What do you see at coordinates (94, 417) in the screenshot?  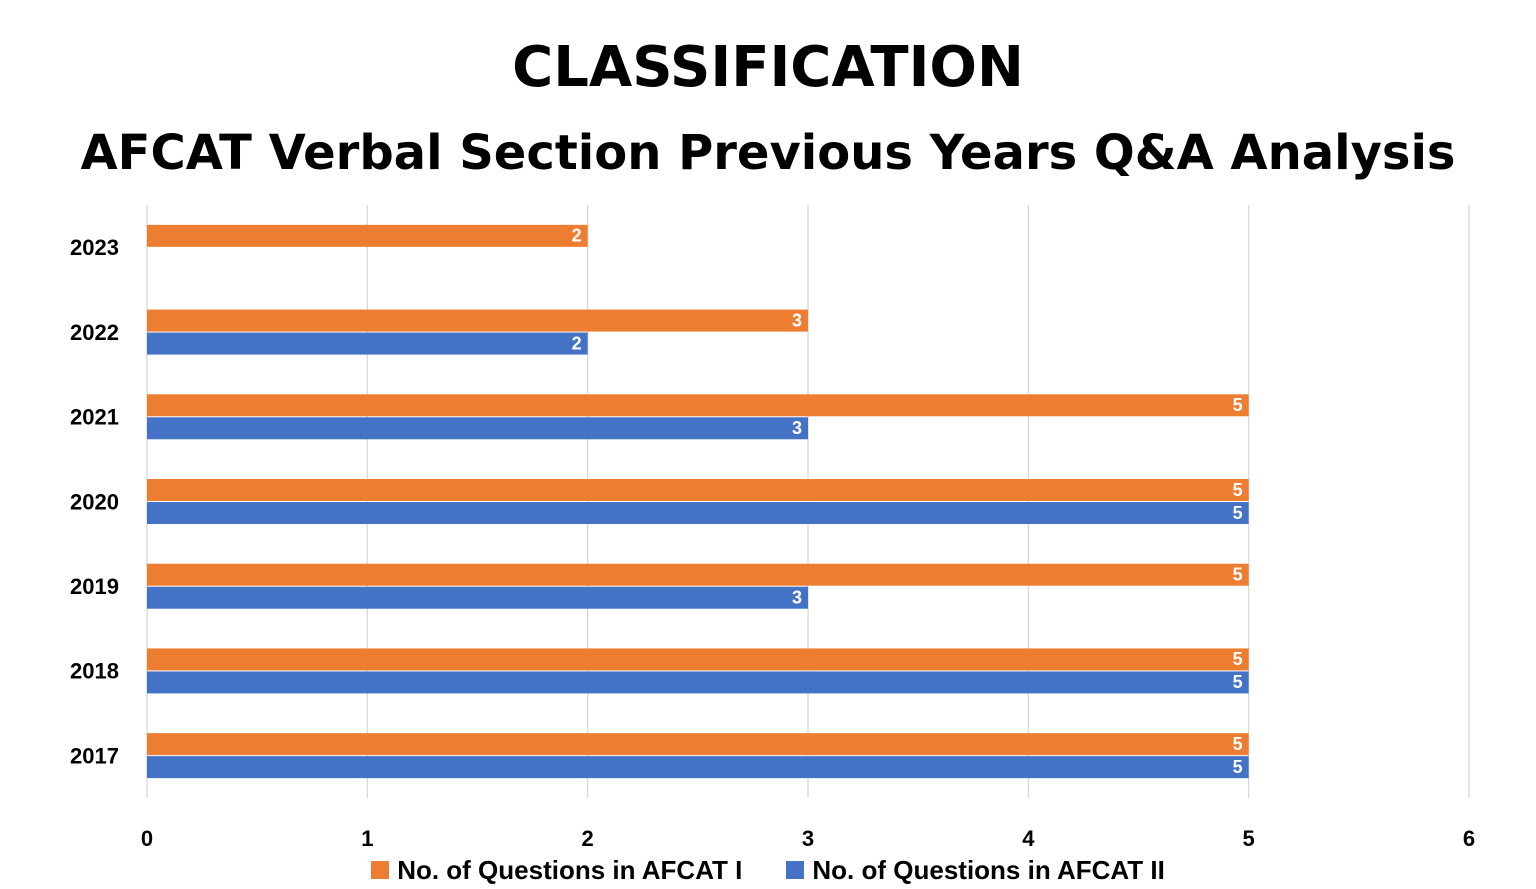 I see `y-tick-label: 2021` at bounding box center [94, 417].